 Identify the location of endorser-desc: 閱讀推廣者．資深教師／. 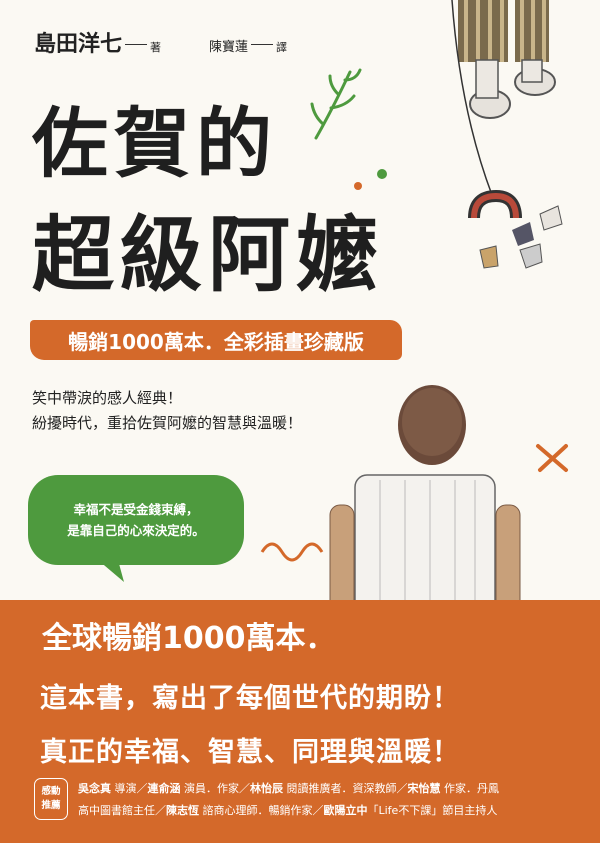
(345, 788).